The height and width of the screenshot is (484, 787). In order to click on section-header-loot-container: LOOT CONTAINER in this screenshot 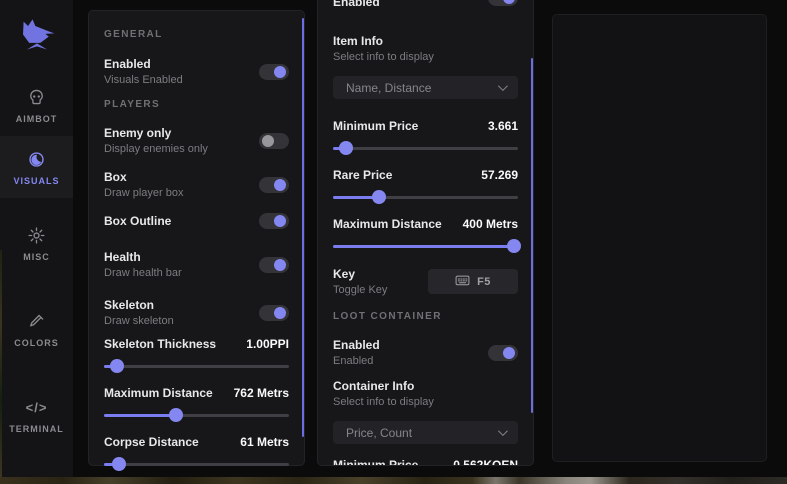, I will do `click(387, 316)`.